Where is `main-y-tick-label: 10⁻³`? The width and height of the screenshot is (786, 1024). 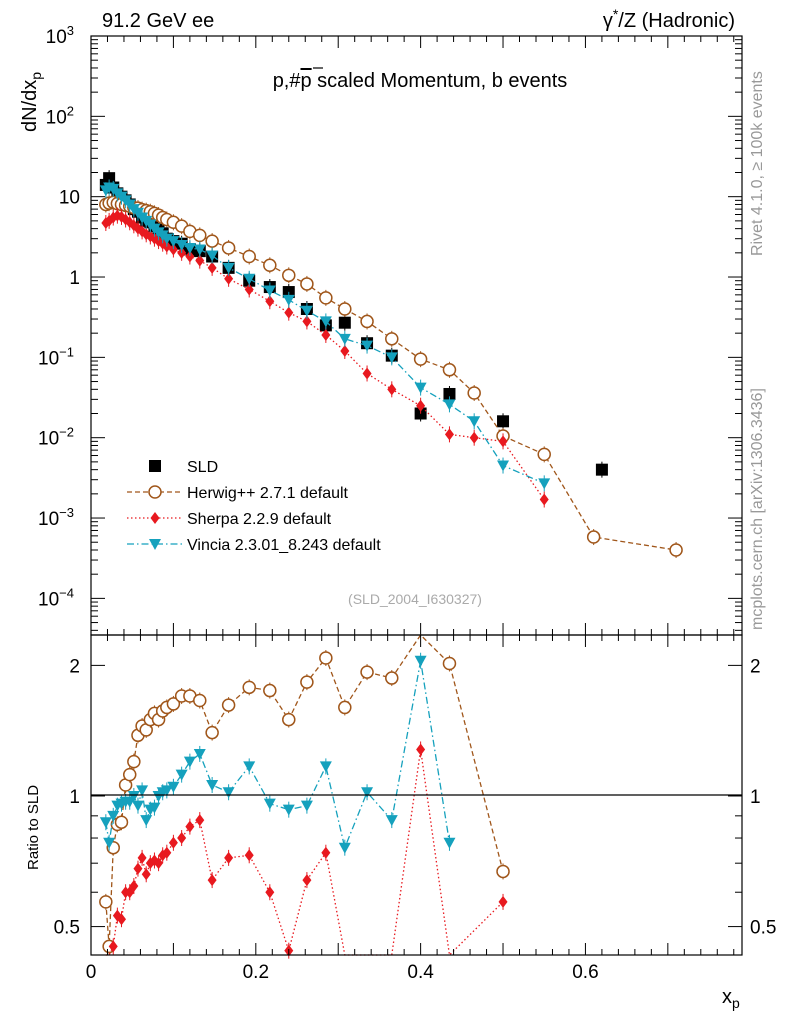 main-y-tick-label: 10⁻³ is located at coordinates (56, 517).